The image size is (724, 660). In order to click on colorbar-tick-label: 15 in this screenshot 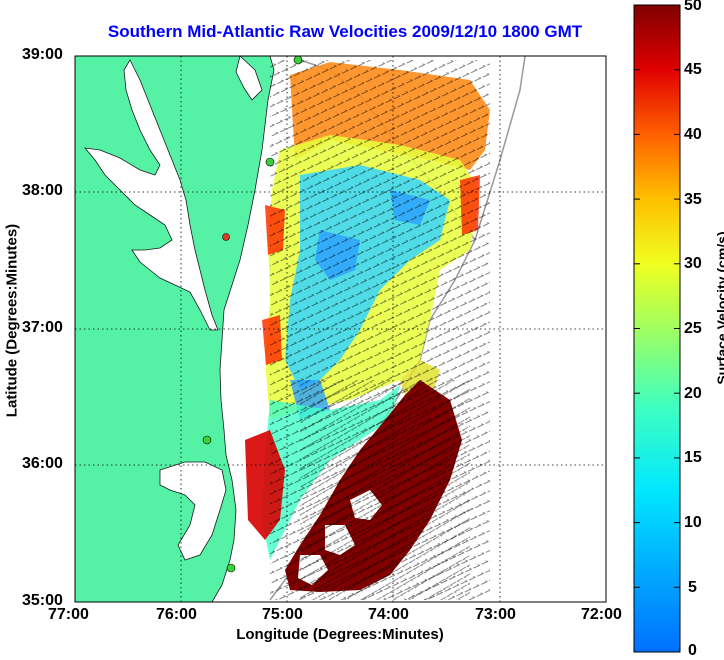, I will do `click(693, 457)`.